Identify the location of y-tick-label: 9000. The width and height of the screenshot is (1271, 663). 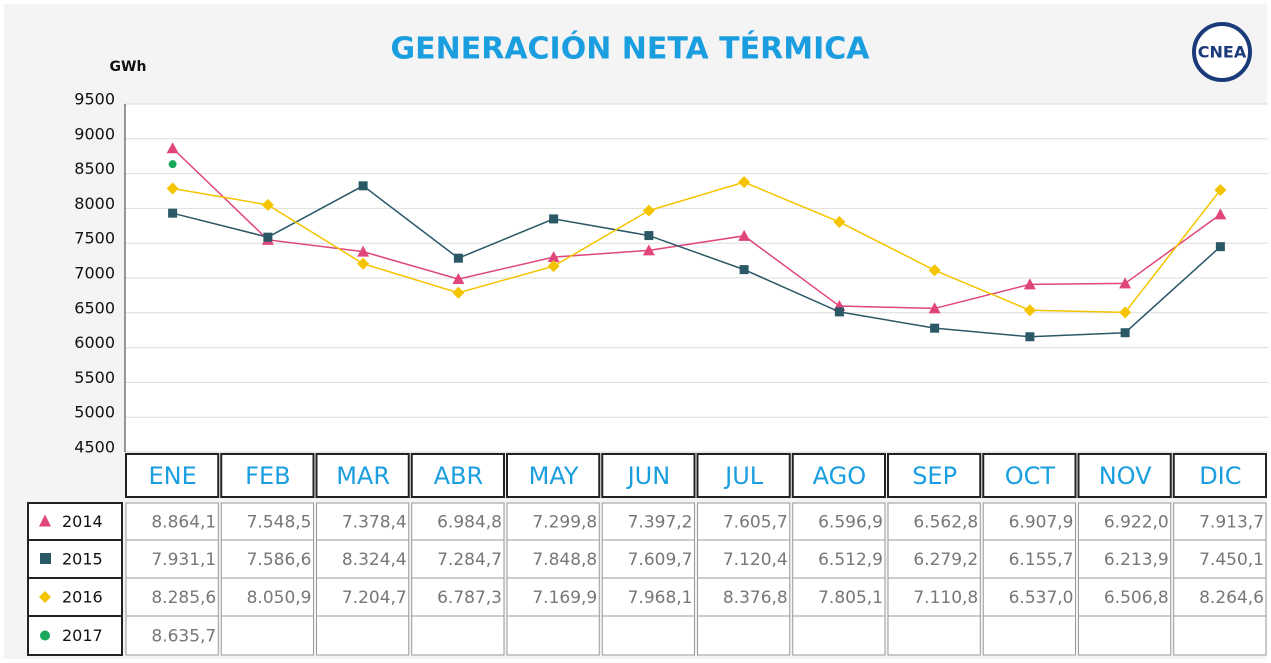
(94, 133).